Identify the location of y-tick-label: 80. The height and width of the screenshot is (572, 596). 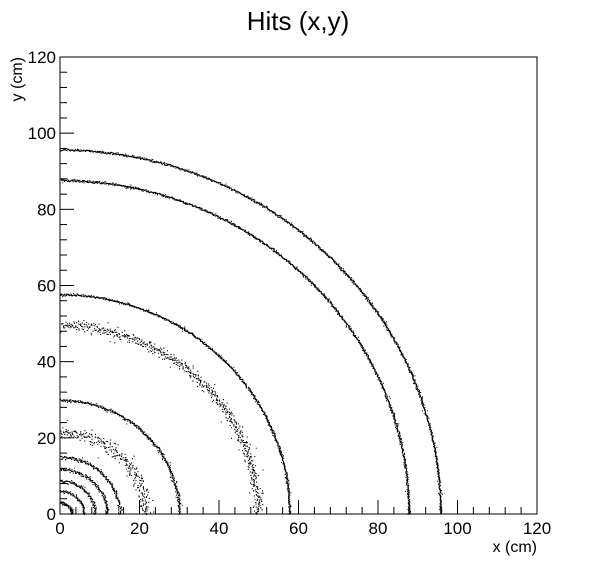
(46, 209).